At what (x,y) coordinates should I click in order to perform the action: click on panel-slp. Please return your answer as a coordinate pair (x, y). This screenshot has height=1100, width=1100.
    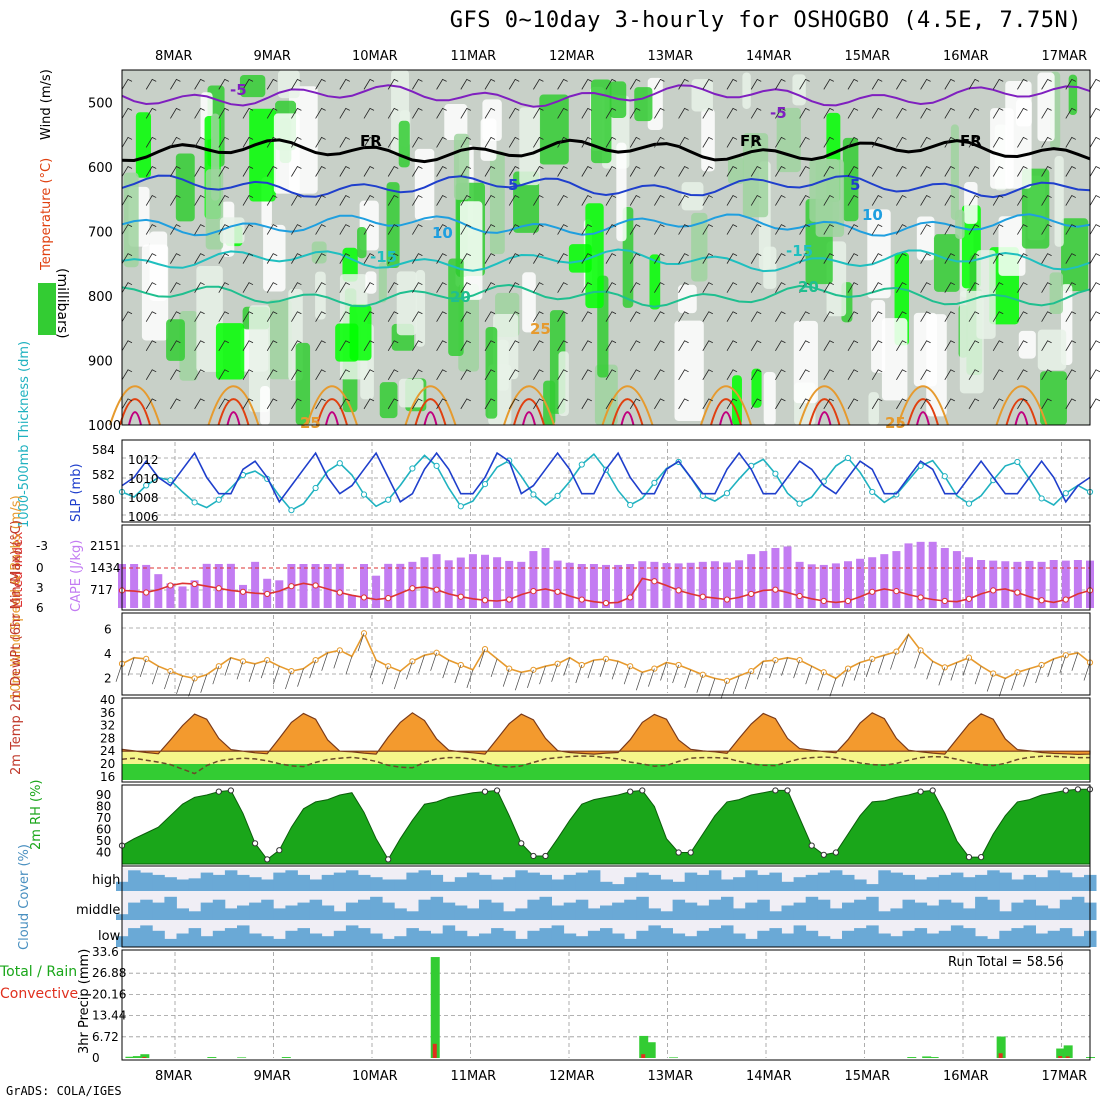
    Looking at the image, I should click on (606, 481).